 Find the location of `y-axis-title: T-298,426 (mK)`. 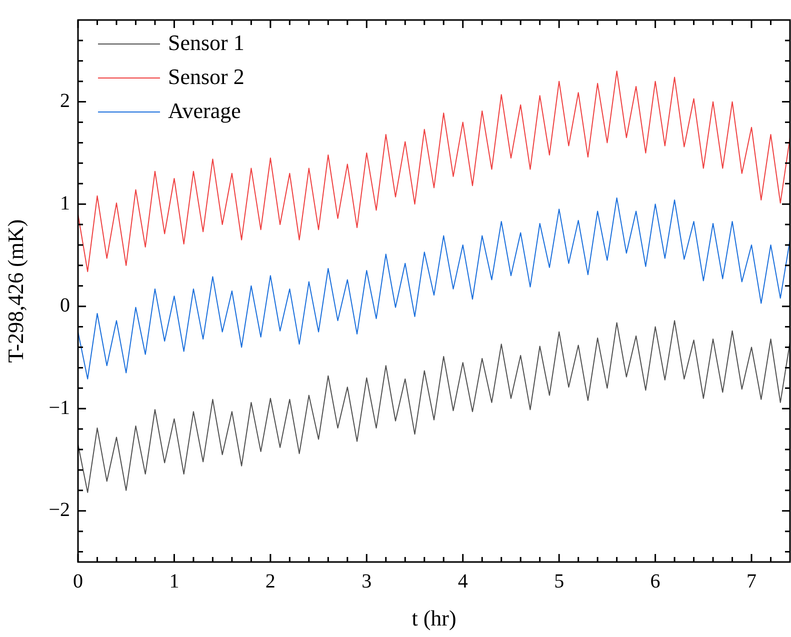

y-axis-title: T-298,426 (mK) is located at coordinates (15, 291).